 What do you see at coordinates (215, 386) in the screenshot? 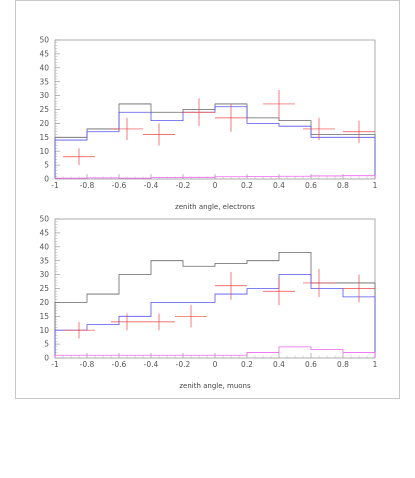
I see `x-axis-title: zenith angle, muons` at bounding box center [215, 386].